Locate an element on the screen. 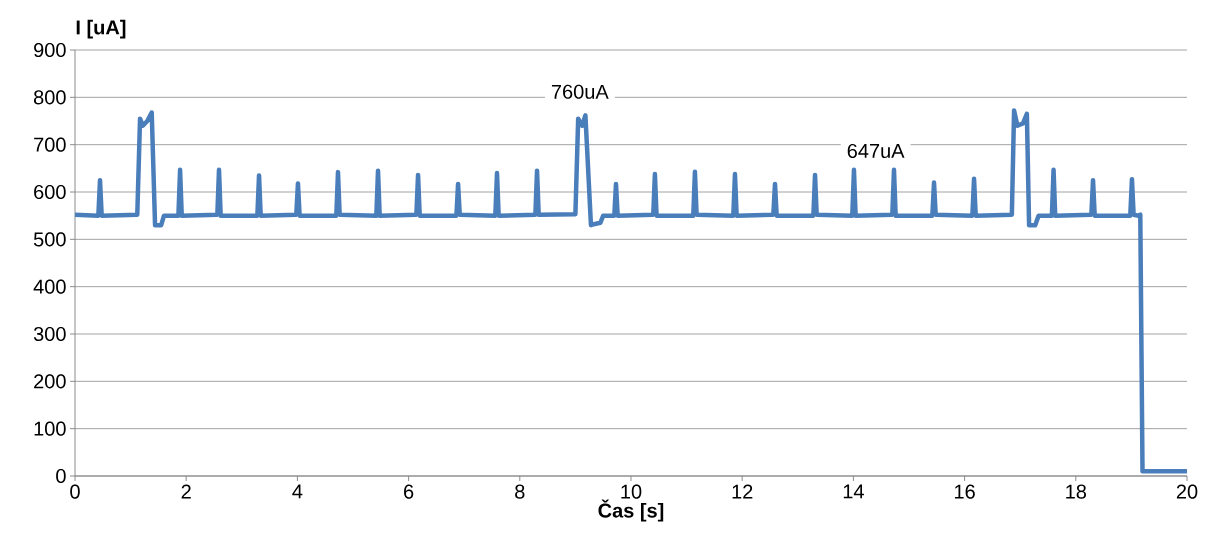  annotation: 760uA is located at coordinates (580, 91).